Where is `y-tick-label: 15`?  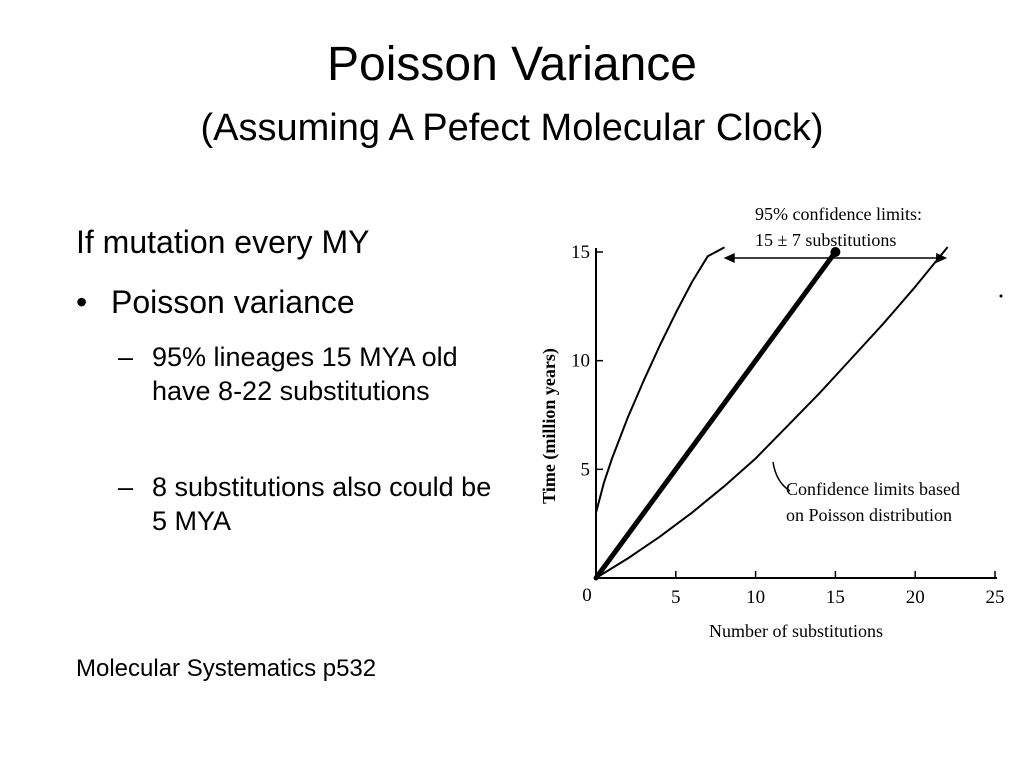
y-tick-label: 15 is located at coordinates (580, 252).